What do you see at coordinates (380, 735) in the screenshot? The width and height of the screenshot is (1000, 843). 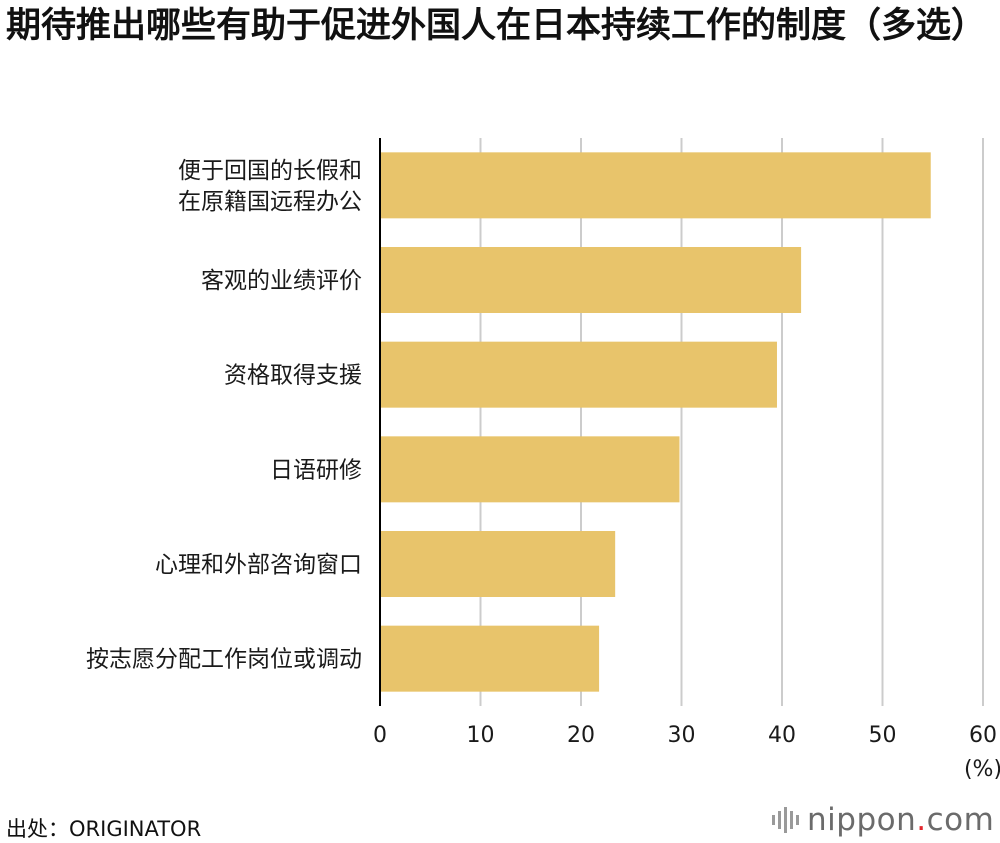 I see `x-tick-label: 0` at bounding box center [380, 735].